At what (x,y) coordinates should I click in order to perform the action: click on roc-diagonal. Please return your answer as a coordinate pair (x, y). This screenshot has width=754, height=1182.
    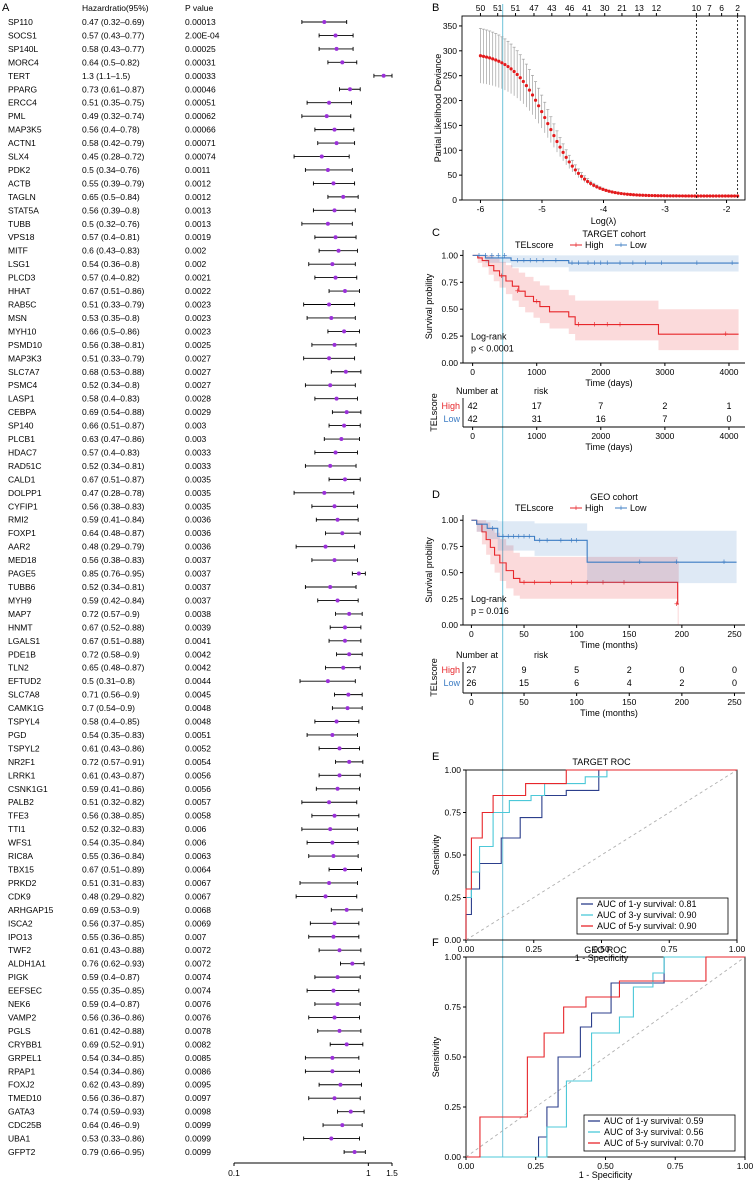
    Looking at the image, I should click on (601, 855).